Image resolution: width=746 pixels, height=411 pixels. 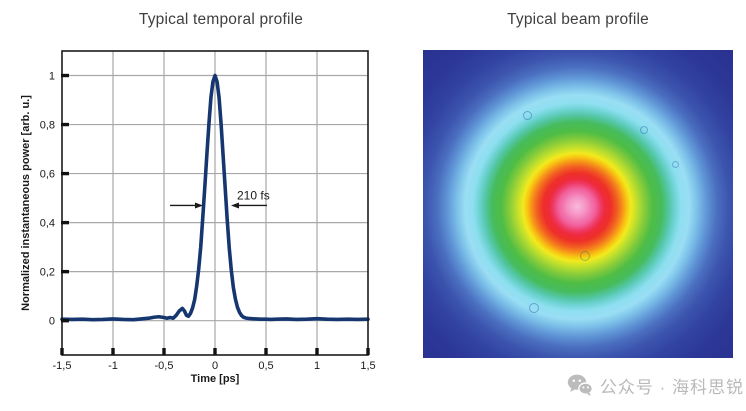 I want to click on x-axis-label: Time [ps], so click(x=215, y=379).